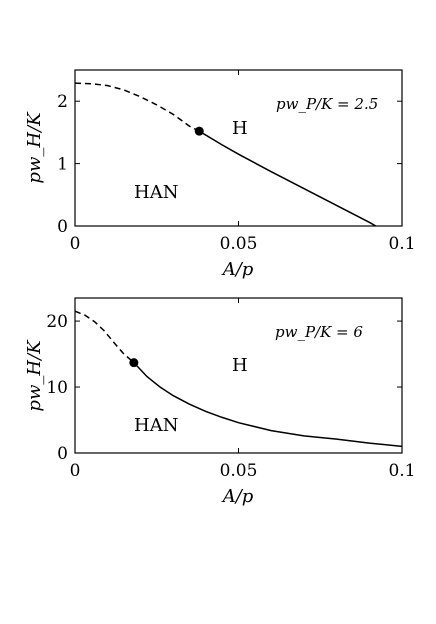 This screenshot has width=436, height=624. What do you see at coordinates (239, 471) in the screenshot?
I see `x-tick-label-bottom-1: 0.05` at bounding box center [239, 471].